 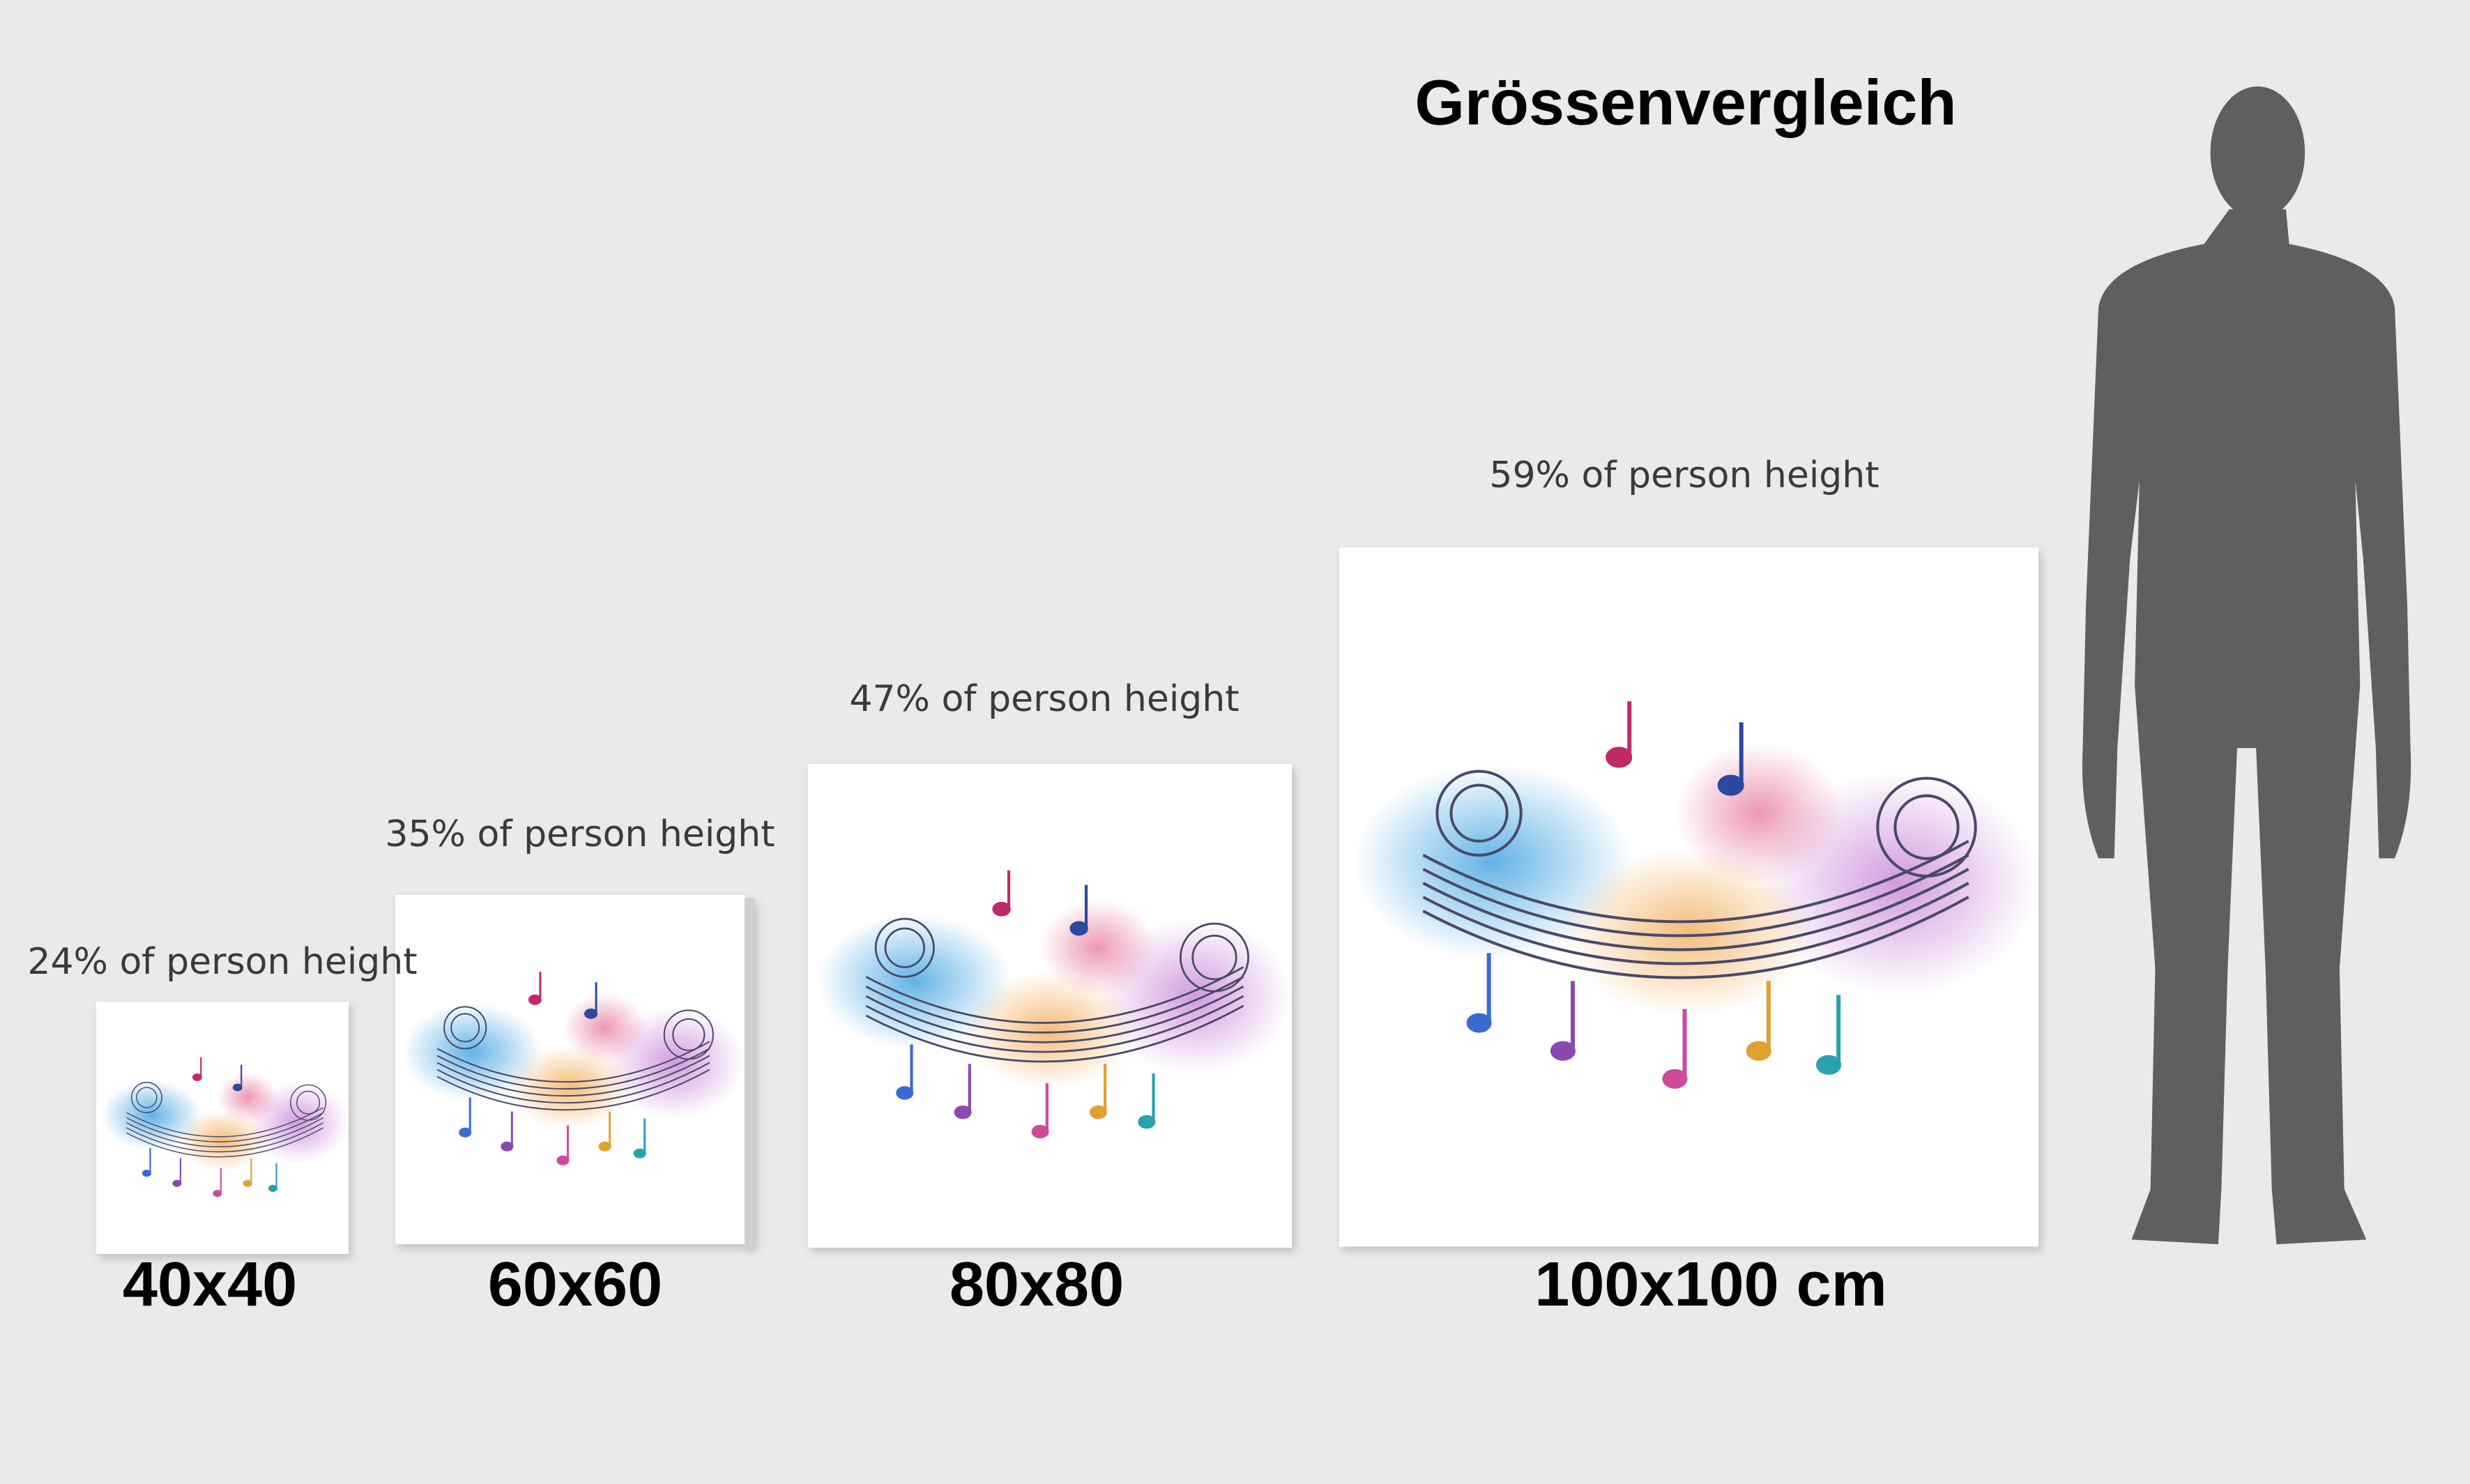 What do you see at coordinates (575, 1284) in the screenshot?
I see `size-label: 60x60` at bounding box center [575, 1284].